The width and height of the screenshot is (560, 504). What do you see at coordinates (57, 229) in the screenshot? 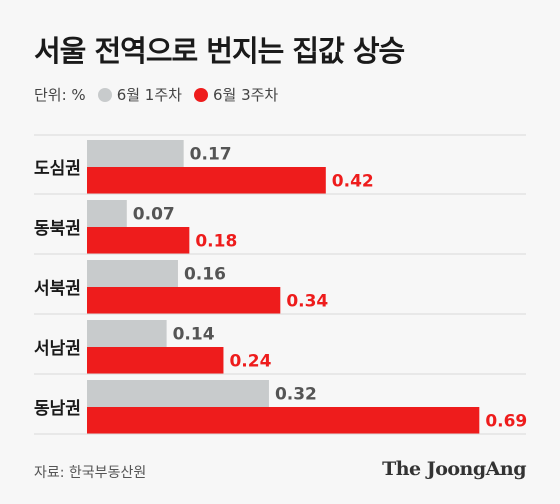
I see `category-label: 동북권` at bounding box center [57, 229].